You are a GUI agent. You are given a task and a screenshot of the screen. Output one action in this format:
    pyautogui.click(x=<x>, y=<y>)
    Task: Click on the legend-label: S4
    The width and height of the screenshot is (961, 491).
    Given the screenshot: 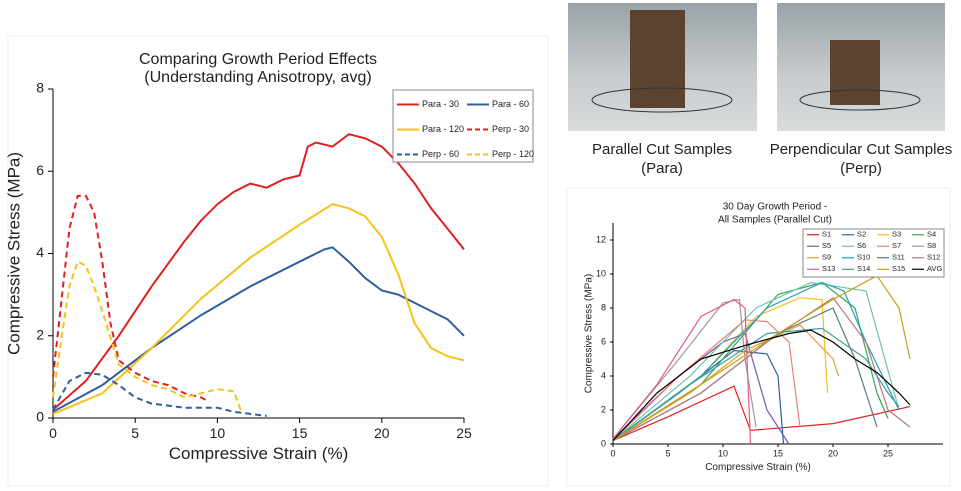 What is the action you would take?
    pyautogui.click(x=931, y=234)
    